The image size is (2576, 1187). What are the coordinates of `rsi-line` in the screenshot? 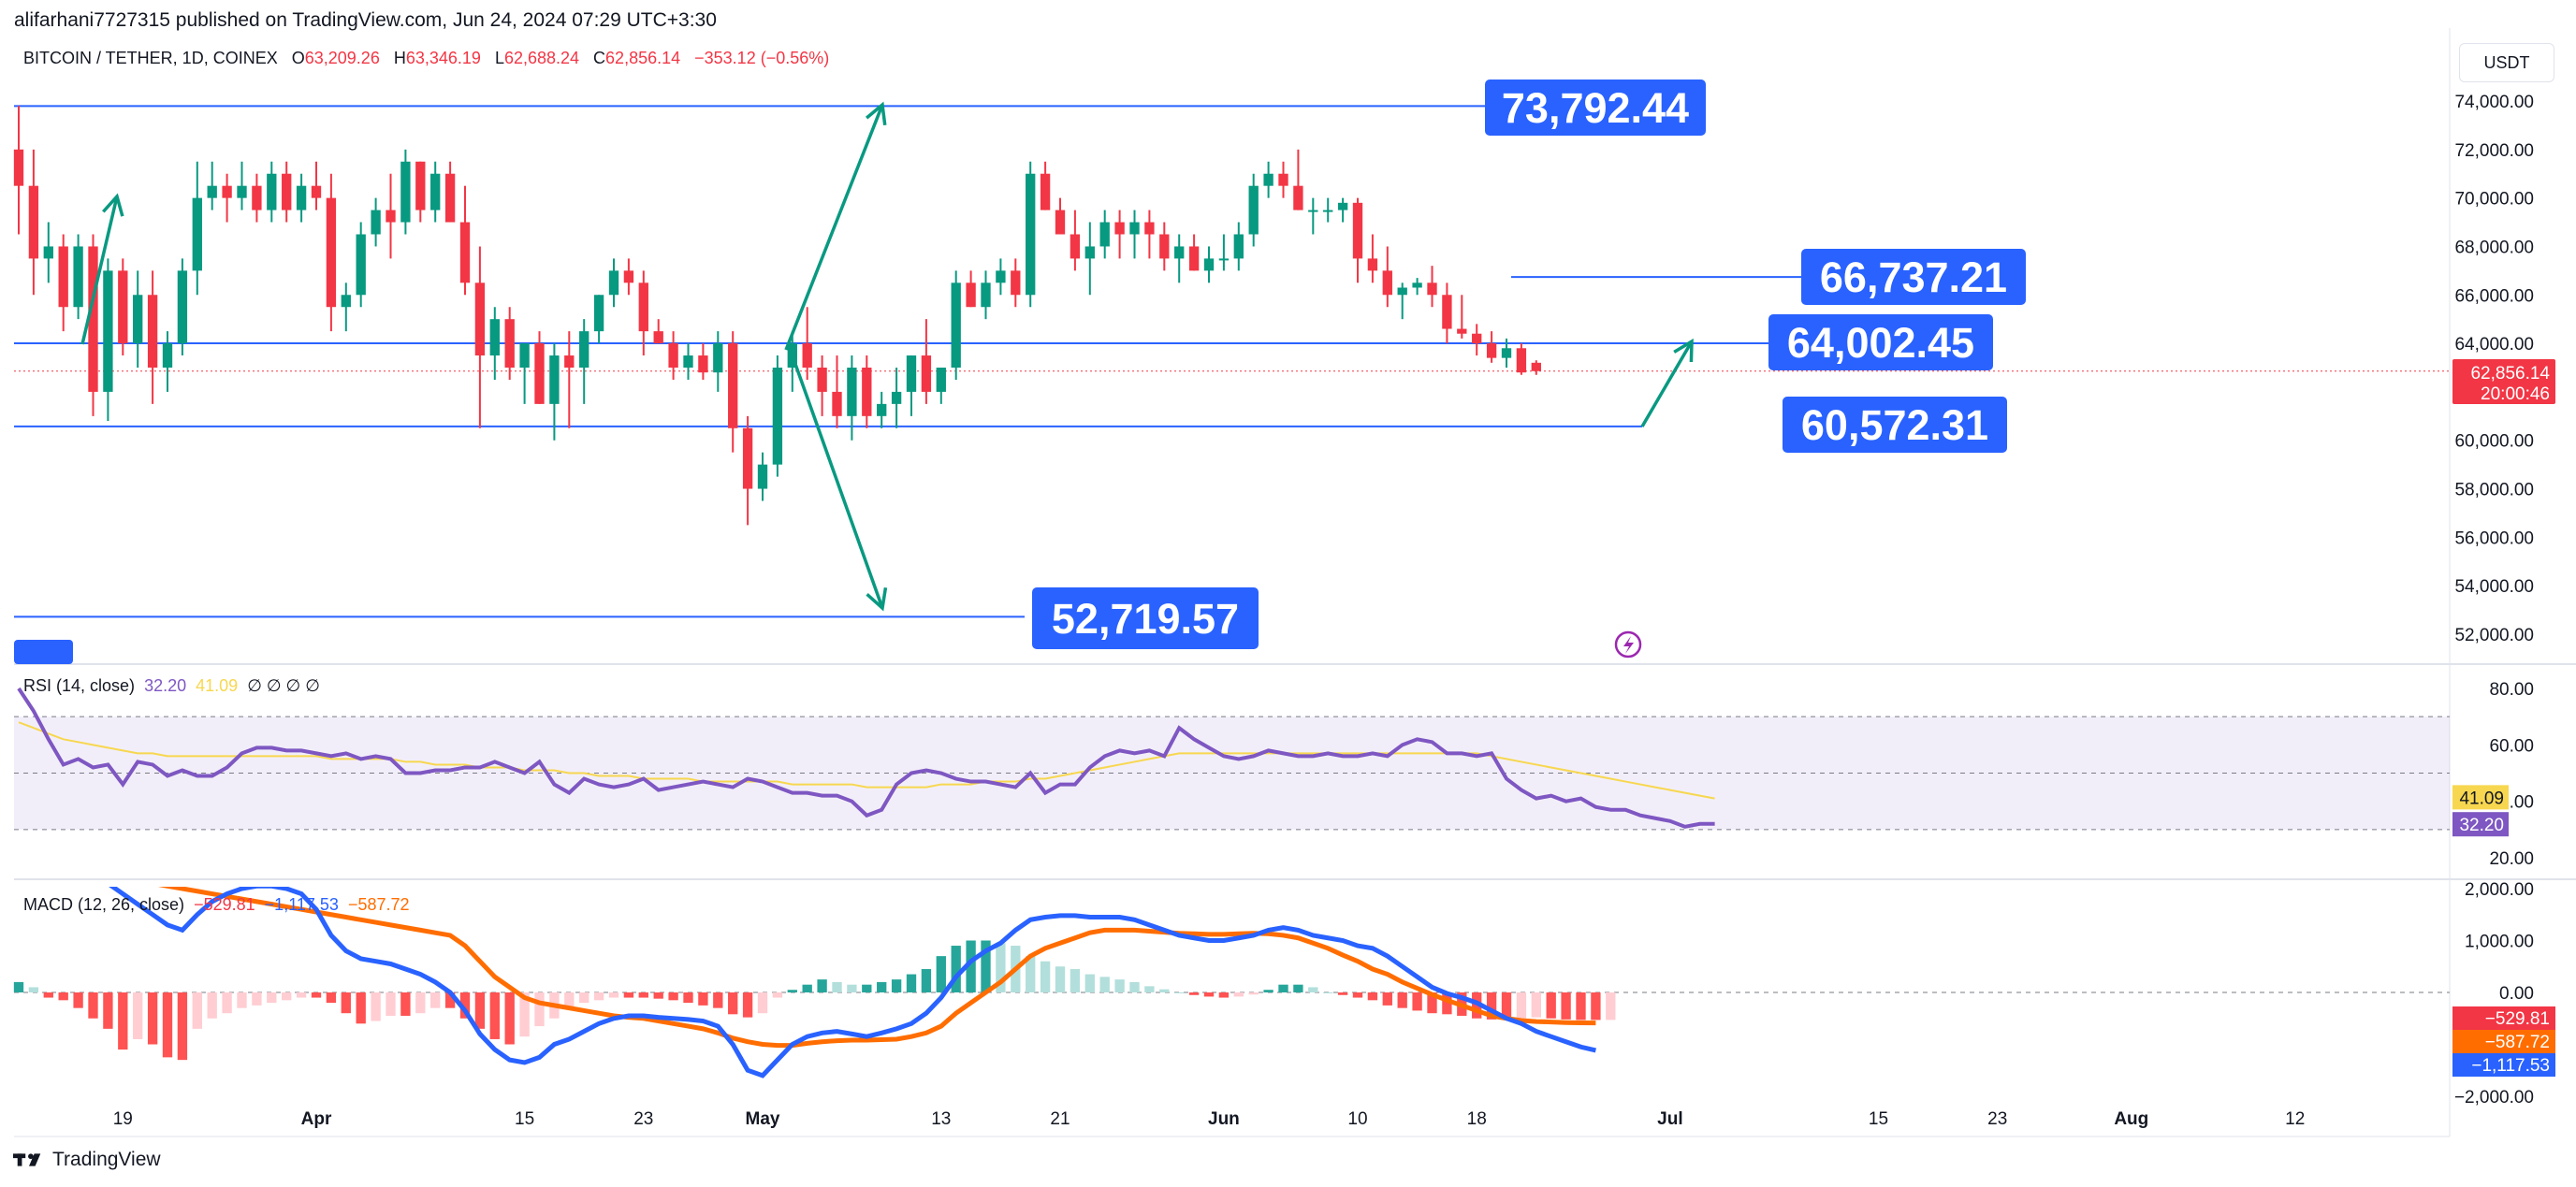 It's located at (866, 758).